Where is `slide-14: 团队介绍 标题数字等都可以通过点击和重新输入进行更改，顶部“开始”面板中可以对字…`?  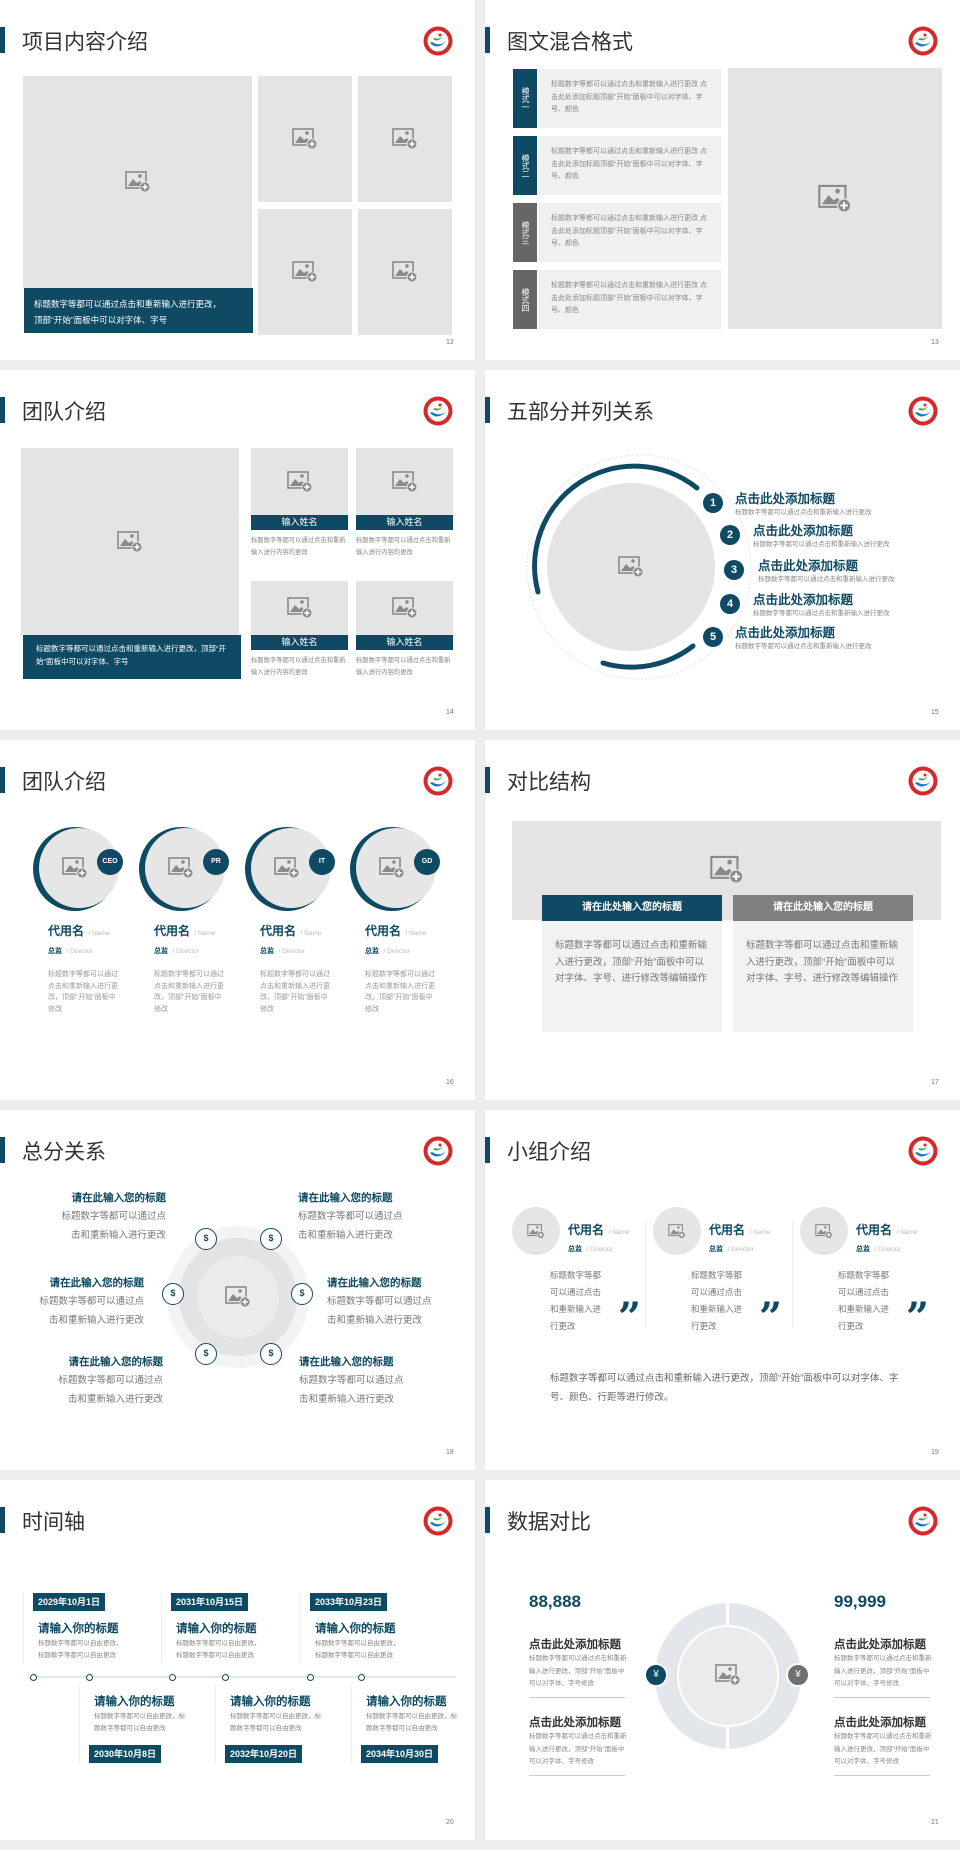 slide-14: 团队介绍 标题数字等都可以通过点击和重新输入进行更改，顶部“开始”面板中可以对字… is located at coordinates (237, 550).